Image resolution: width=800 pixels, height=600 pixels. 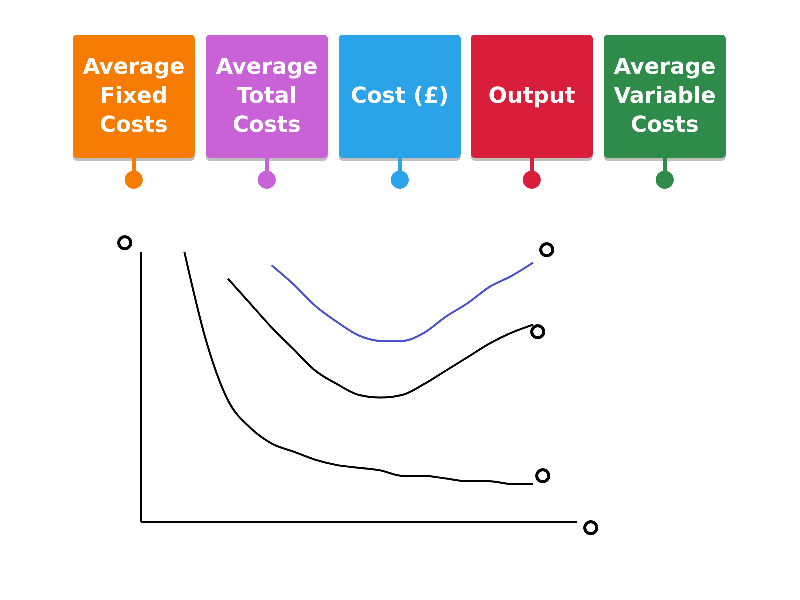 I want to click on text: Average Total Costs, so click(x=267, y=96).